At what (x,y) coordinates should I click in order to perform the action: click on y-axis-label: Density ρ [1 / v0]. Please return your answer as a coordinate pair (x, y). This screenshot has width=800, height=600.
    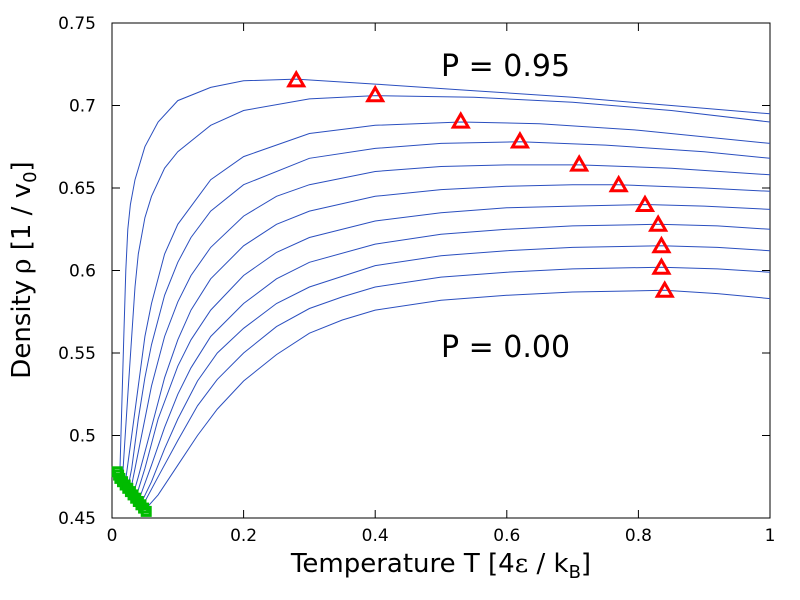
    Looking at the image, I should click on (24, 269).